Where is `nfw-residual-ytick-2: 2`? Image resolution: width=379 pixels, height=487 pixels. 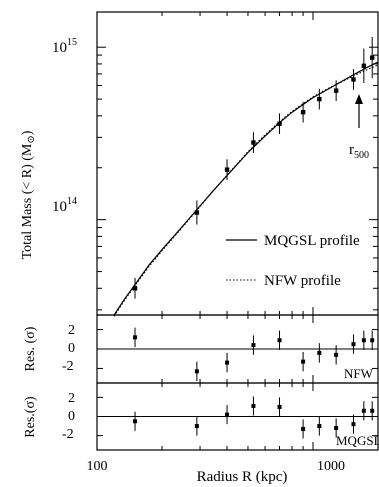
nfw-residual-ytick-2: 2 is located at coordinates (71, 330).